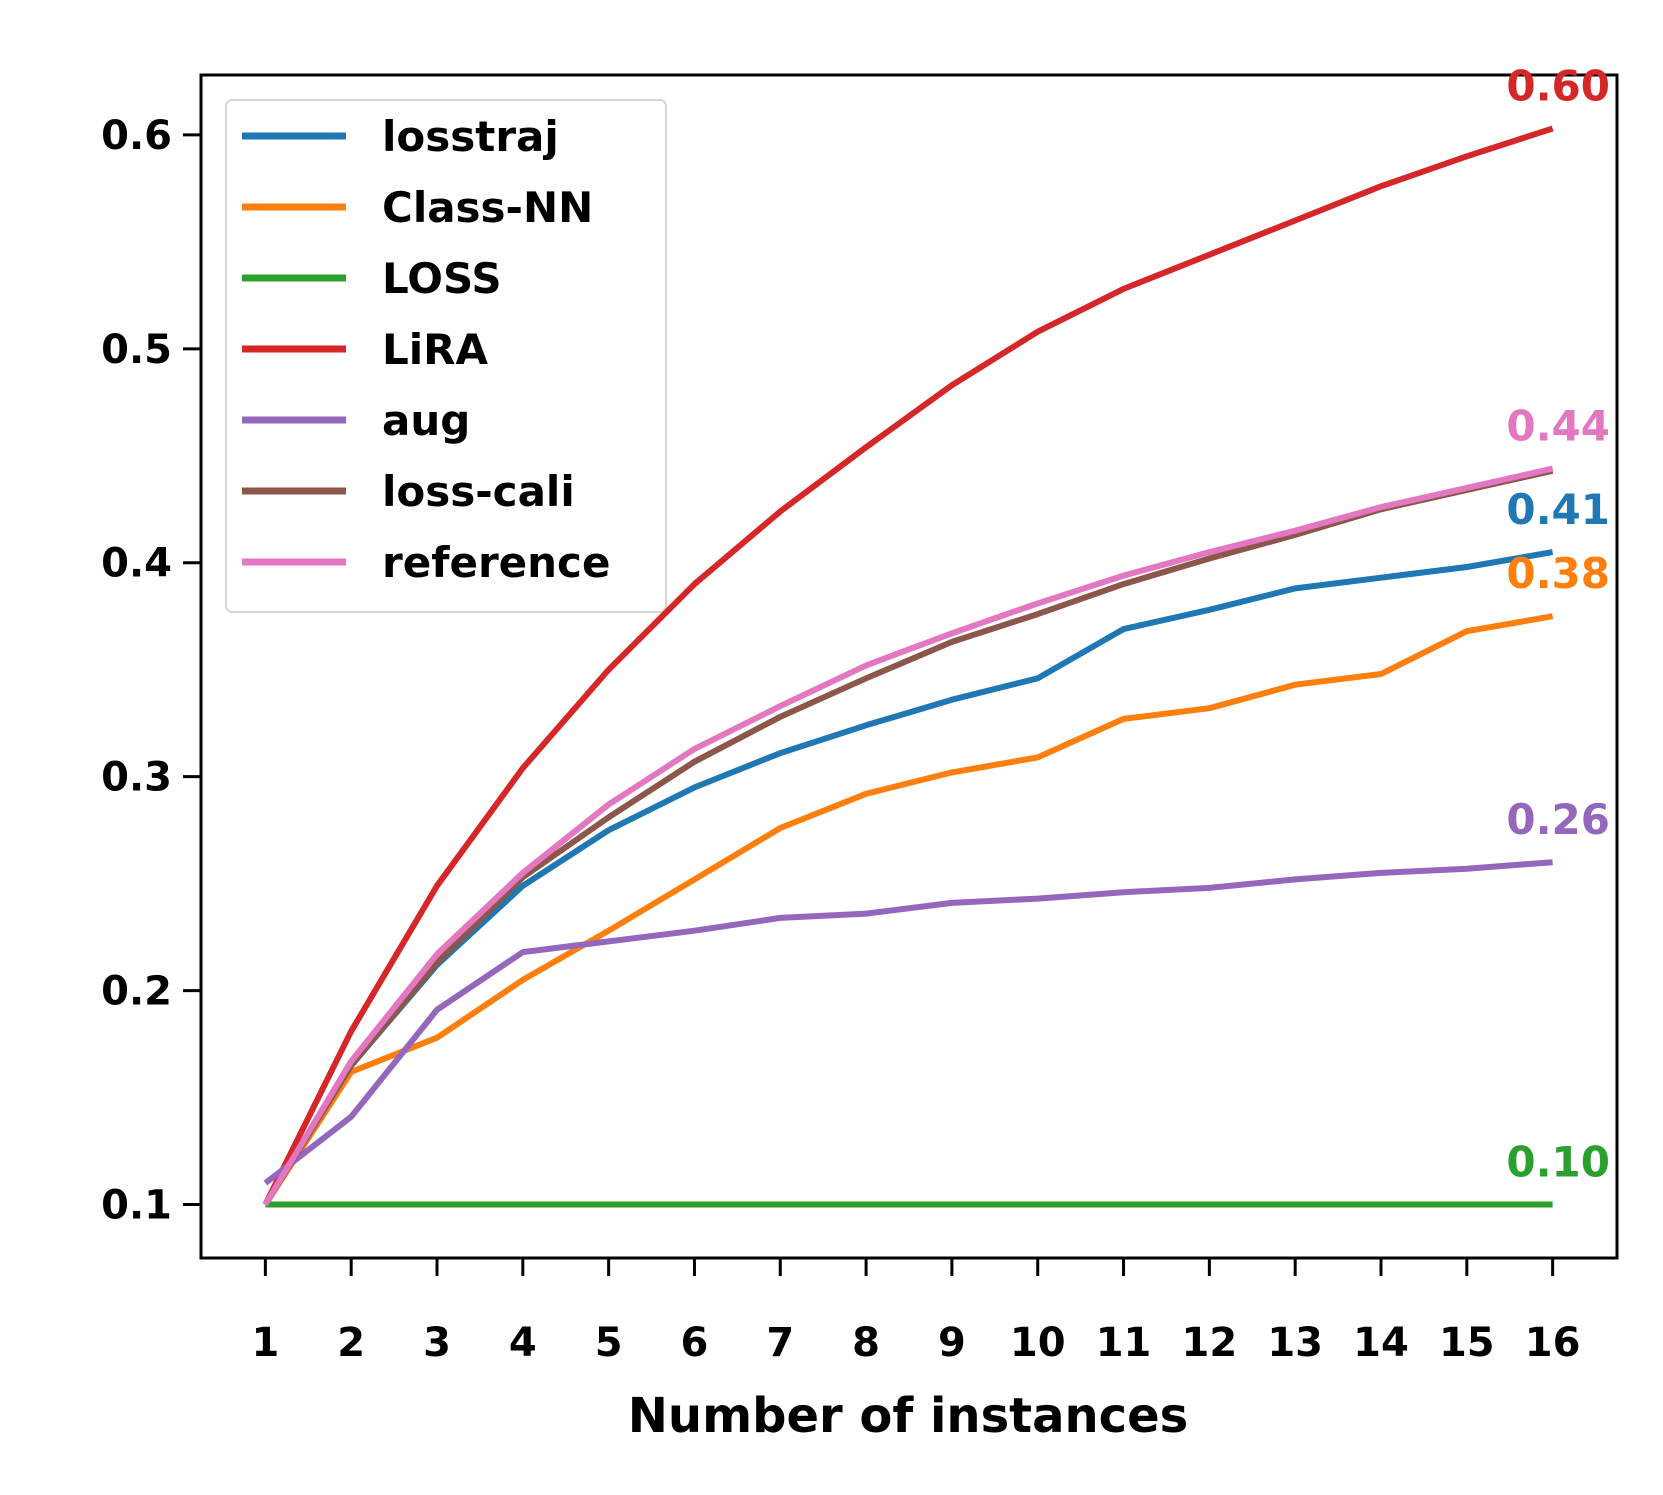  Describe the element at coordinates (1124, 1343) in the screenshot. I see `x-tick-label: 11` at that location.